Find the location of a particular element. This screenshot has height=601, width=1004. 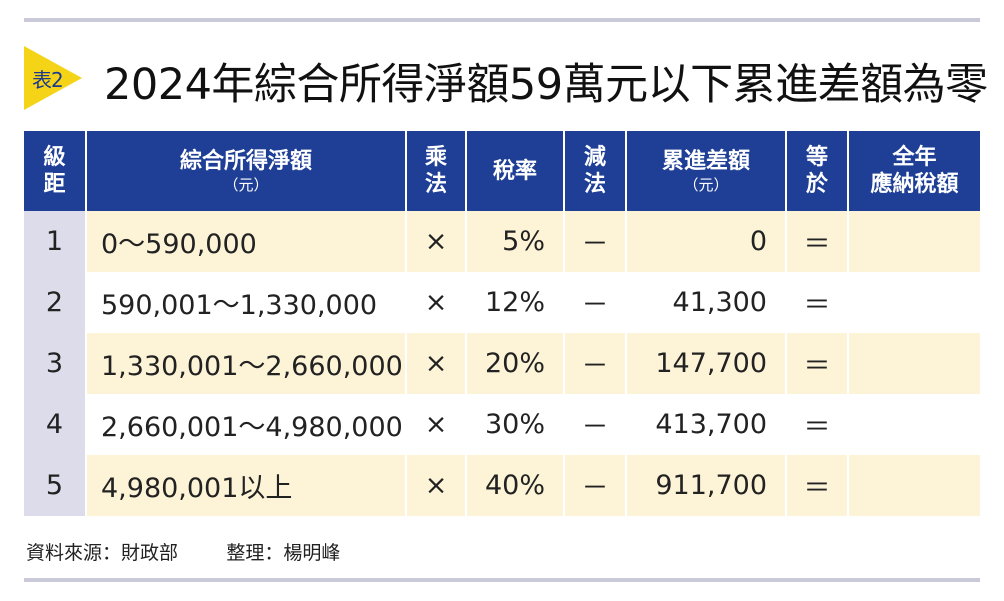

header-equals: 等於 is located at coordinates (817, 171).